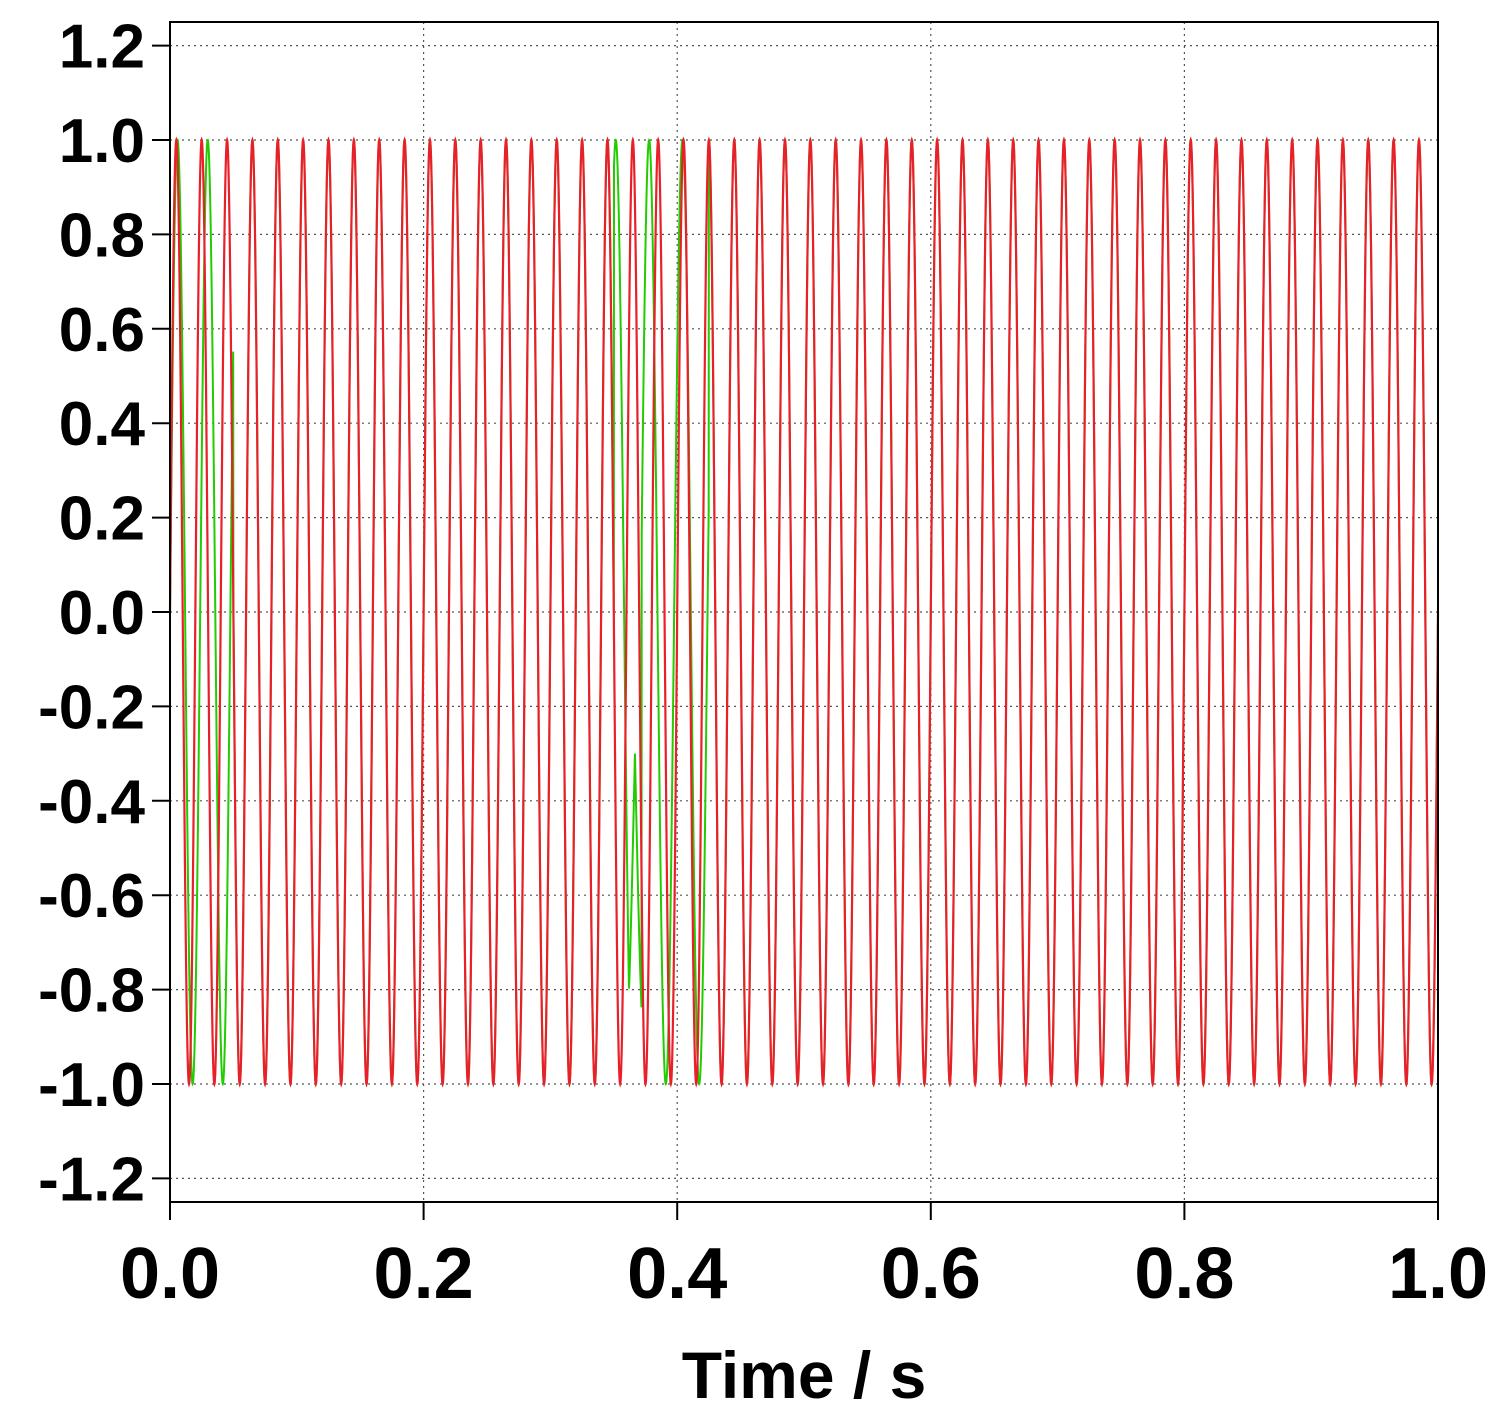  Describe the element at coordinates (102, 424) in the screenshot. I see `y-tick-label: 0.4` at that location.